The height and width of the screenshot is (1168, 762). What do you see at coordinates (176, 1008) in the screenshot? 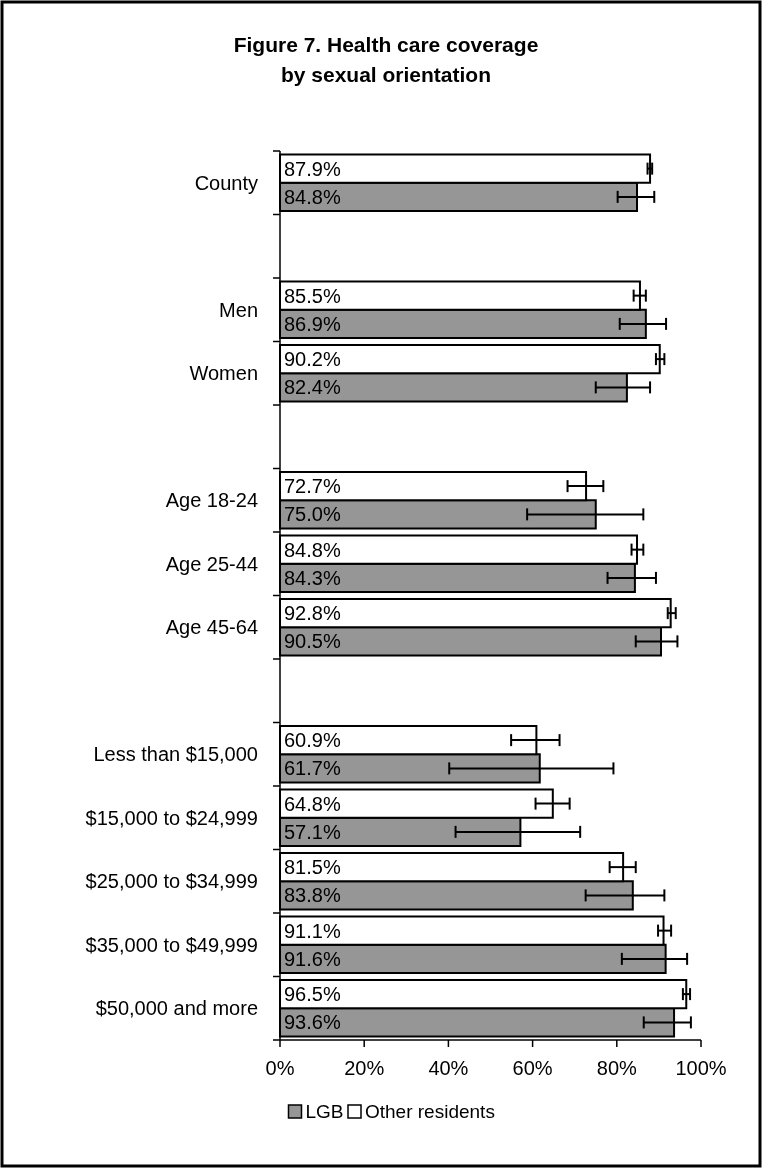
I see `y-tick-label: $50,000 and more` at bounding box center [176, 1008].